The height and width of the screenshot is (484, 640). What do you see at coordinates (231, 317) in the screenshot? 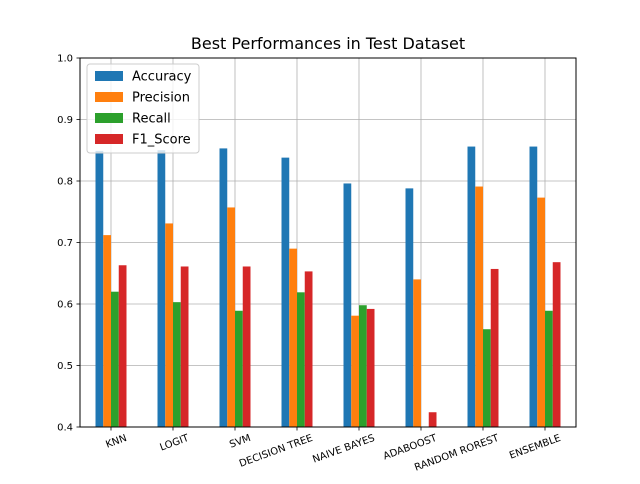
I see `bar-precision-svm` at bounding box center [231, 317].